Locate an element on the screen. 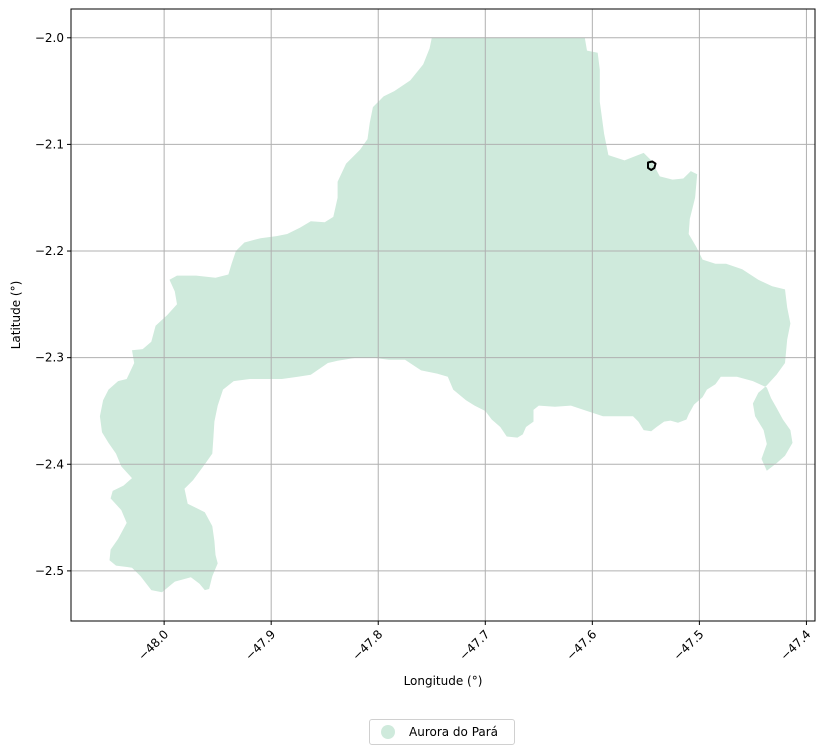  legend-swatch is located at coordinates (388, 732).